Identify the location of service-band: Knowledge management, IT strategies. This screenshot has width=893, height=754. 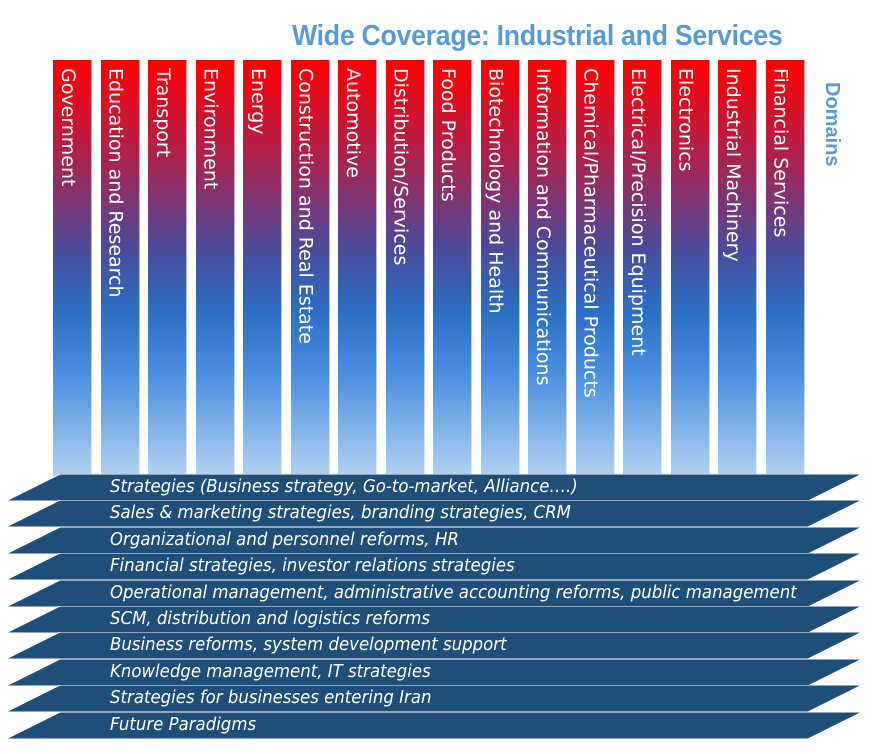
(446, 672).